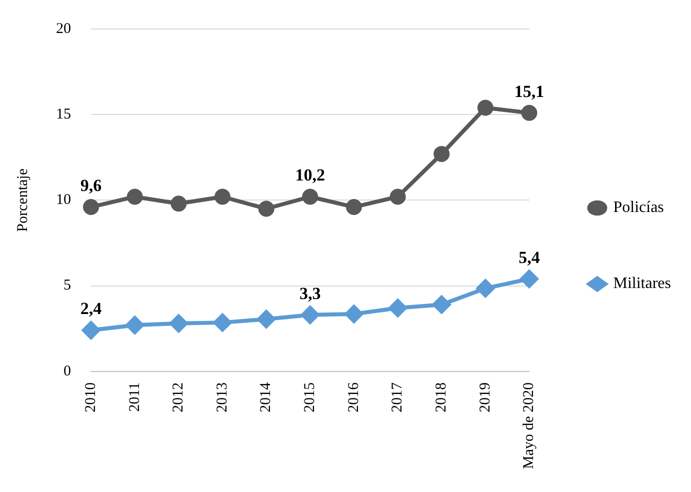 The height and width of the screenshot is (492, 691). I want to click on y-axis-title: Porcentaje, so click(22, 200).